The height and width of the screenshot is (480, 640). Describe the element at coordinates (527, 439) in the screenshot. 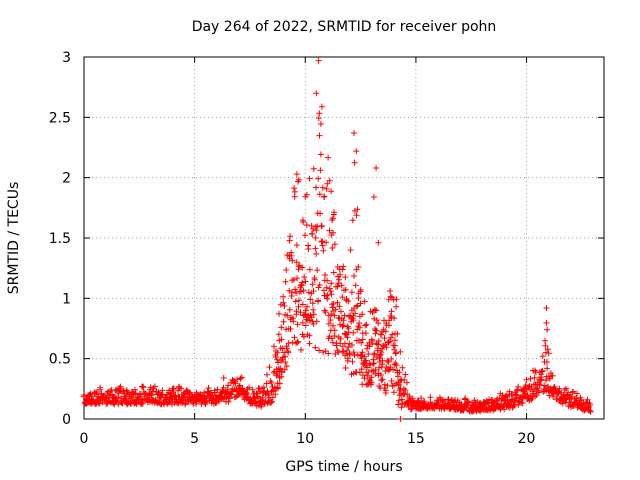

I see `x-tick-label: 20` at that location.